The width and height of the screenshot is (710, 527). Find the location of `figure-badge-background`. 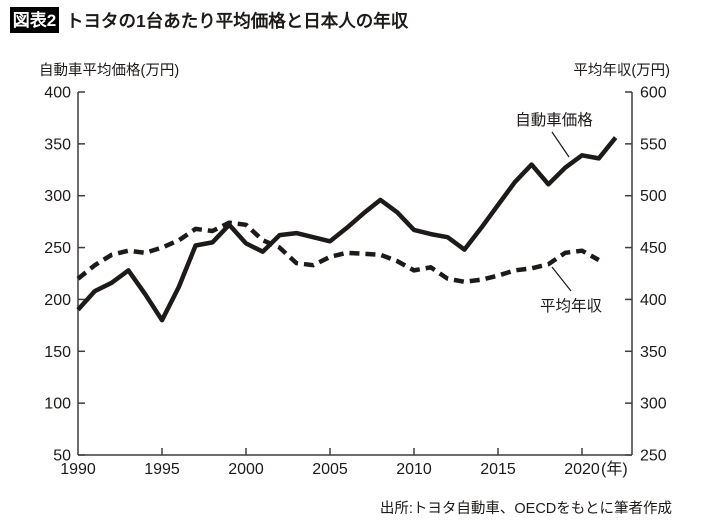

figure-badge-background is located at coordinates (34, 20).